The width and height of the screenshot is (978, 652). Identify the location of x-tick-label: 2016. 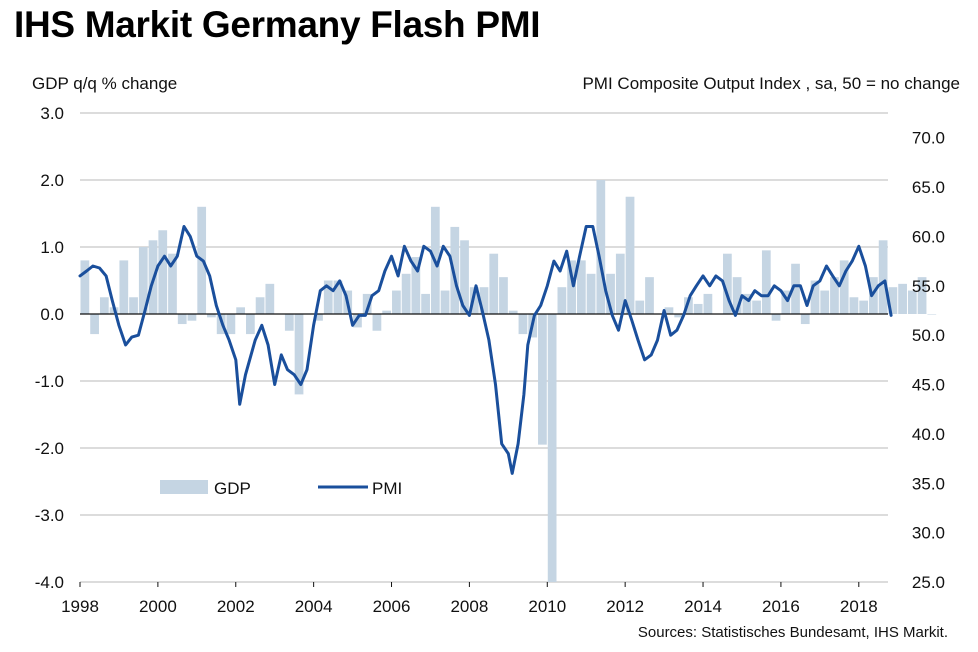
(781, 606).